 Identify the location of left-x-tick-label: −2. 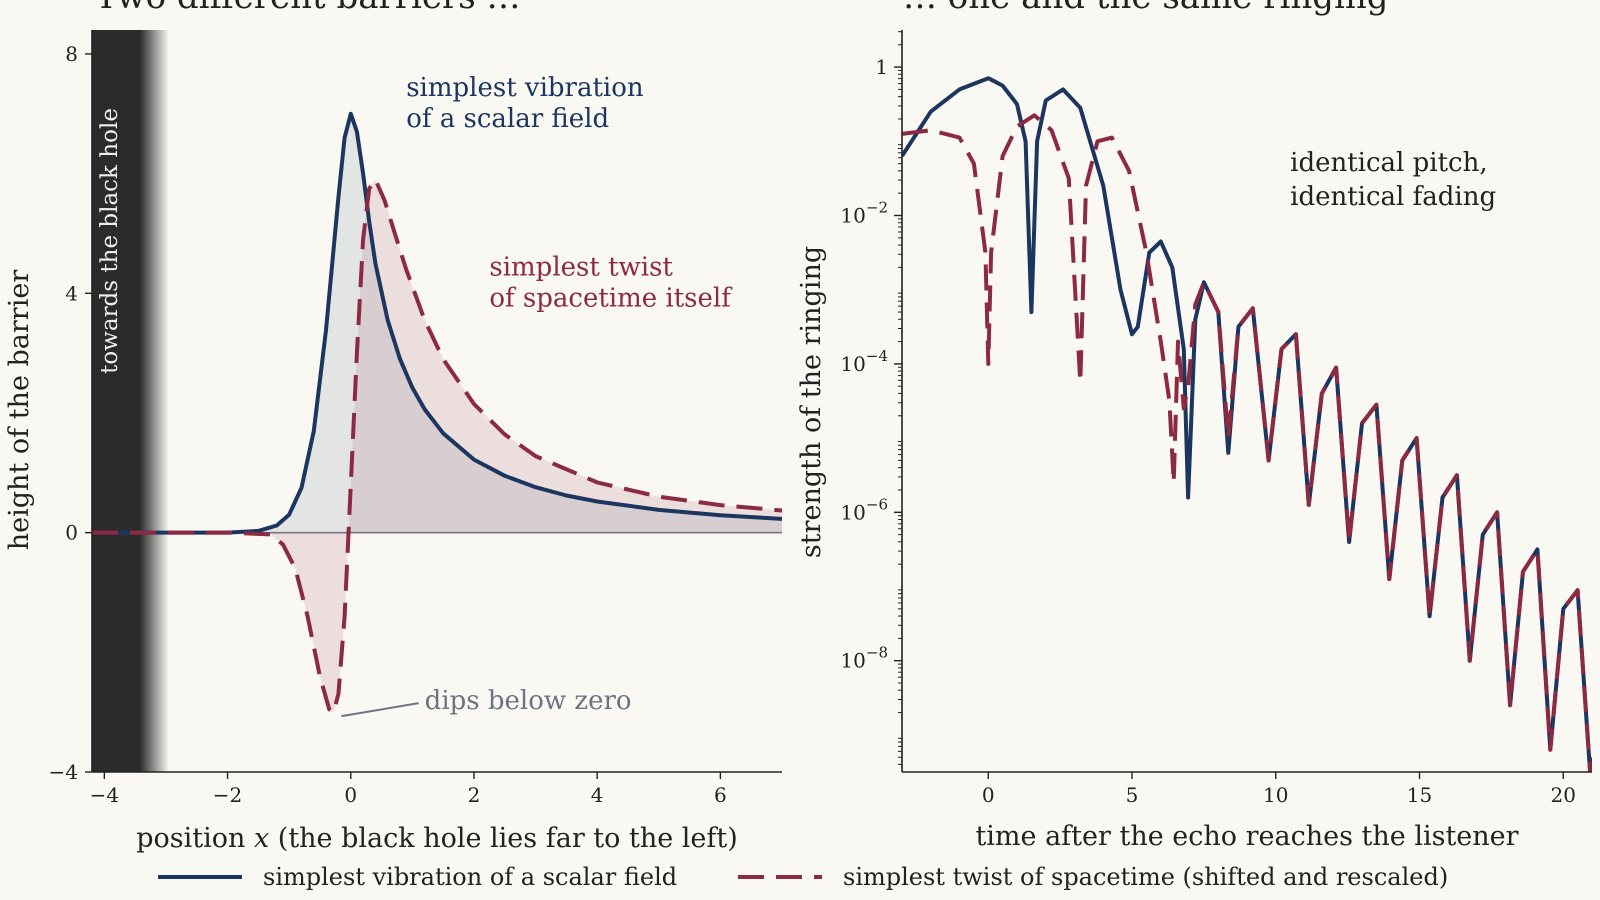
(227, 795).